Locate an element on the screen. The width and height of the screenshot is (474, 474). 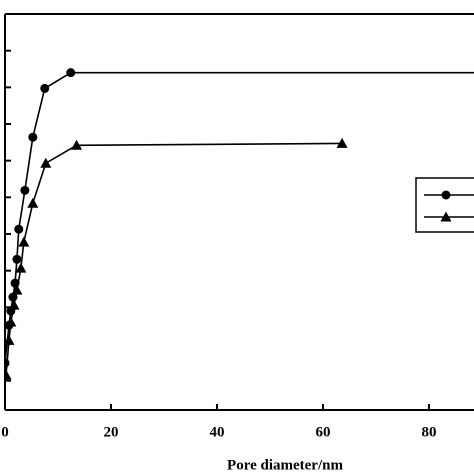
legend-box is located at coordinates (444, 205).